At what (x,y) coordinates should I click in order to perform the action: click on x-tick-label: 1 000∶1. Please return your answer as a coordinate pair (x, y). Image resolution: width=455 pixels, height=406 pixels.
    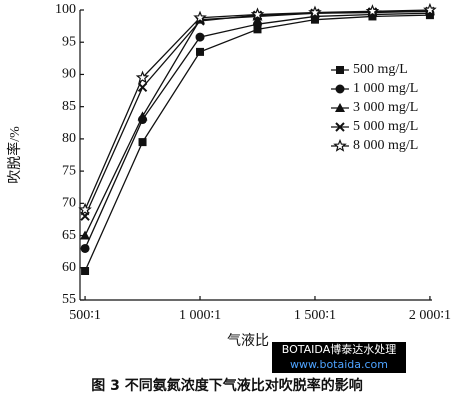
    Looking at the image, I should click on (200, 315).